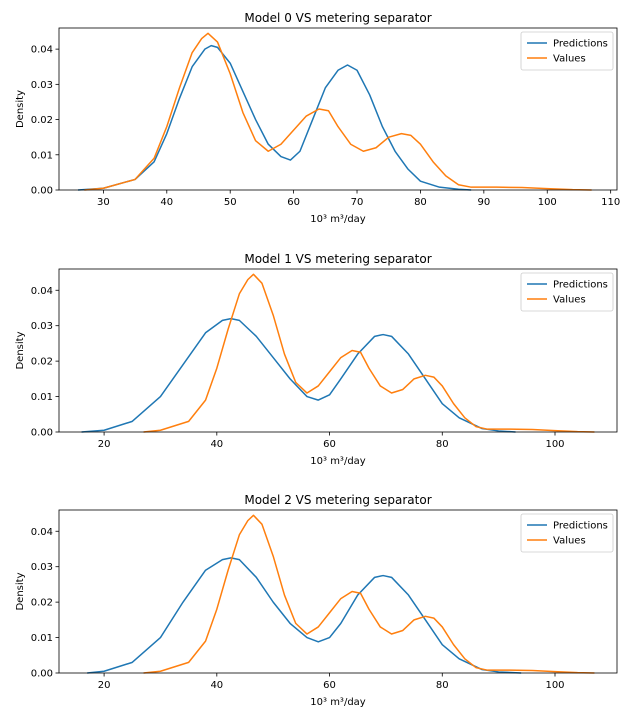 Image resolution: width=640 pixels, height=718 pixels. I want to click on x-tick-label: 90, so click(483, 202).